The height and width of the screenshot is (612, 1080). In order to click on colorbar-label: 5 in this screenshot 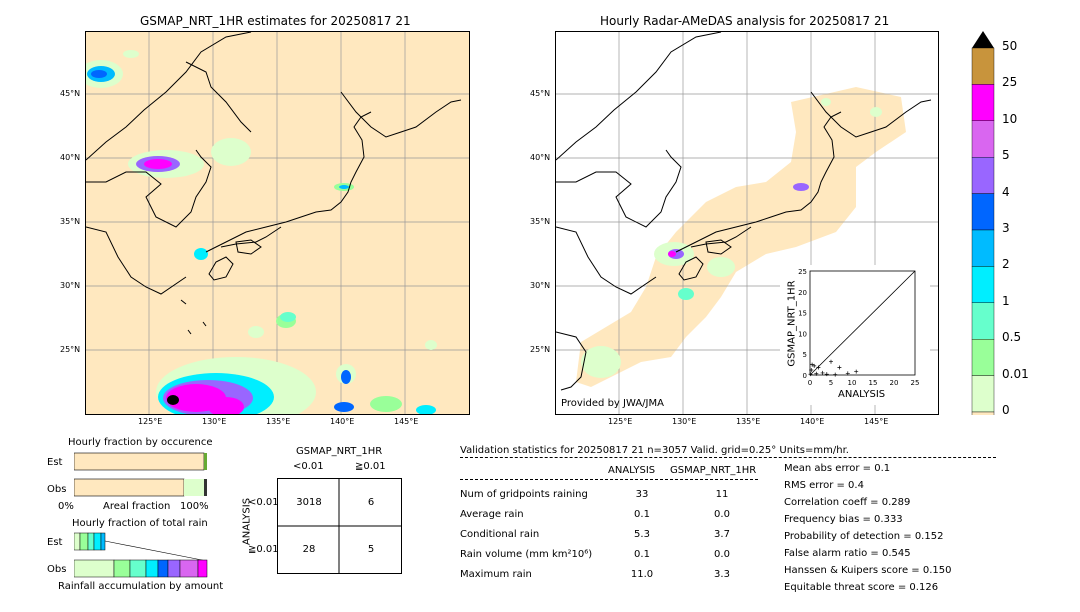, I will do `click(1006, 155)`.